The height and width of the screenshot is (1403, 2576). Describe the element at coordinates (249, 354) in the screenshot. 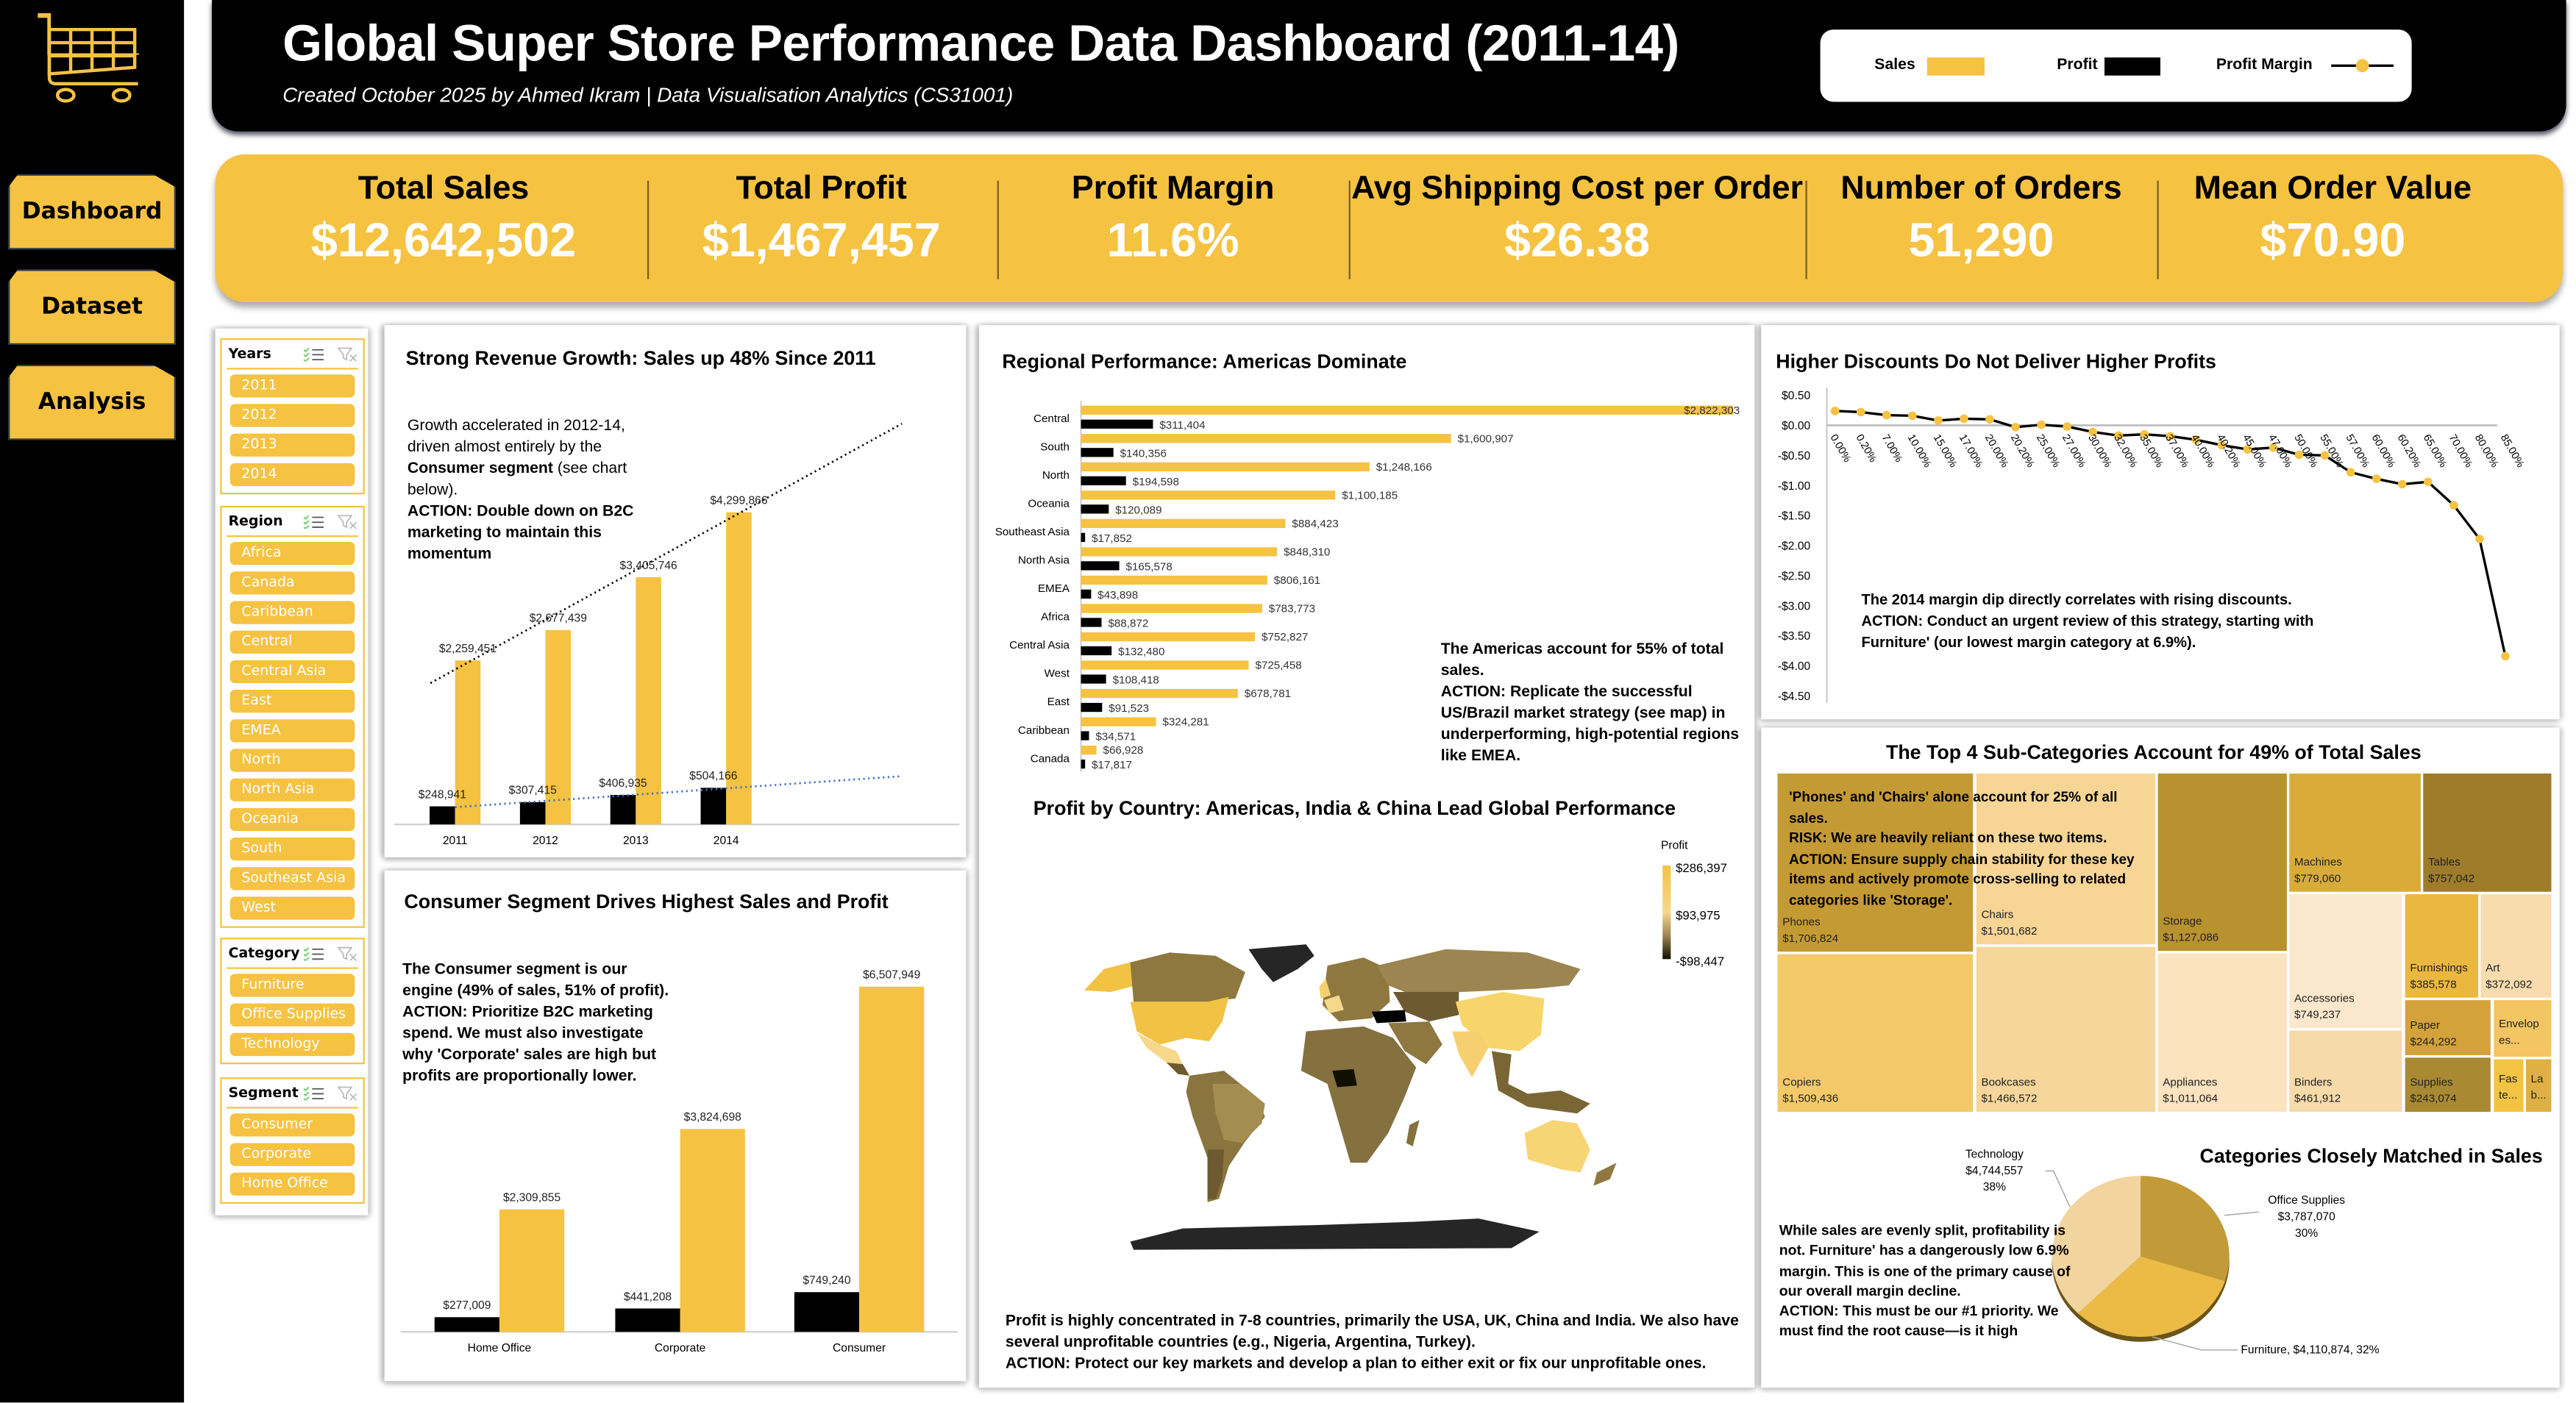

I see `slicer-title: Years` at that location.